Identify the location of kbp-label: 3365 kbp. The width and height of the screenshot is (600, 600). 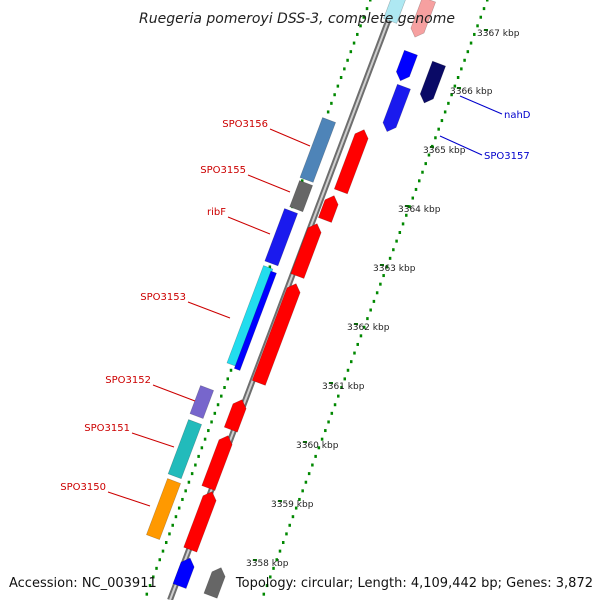
(444, 151).